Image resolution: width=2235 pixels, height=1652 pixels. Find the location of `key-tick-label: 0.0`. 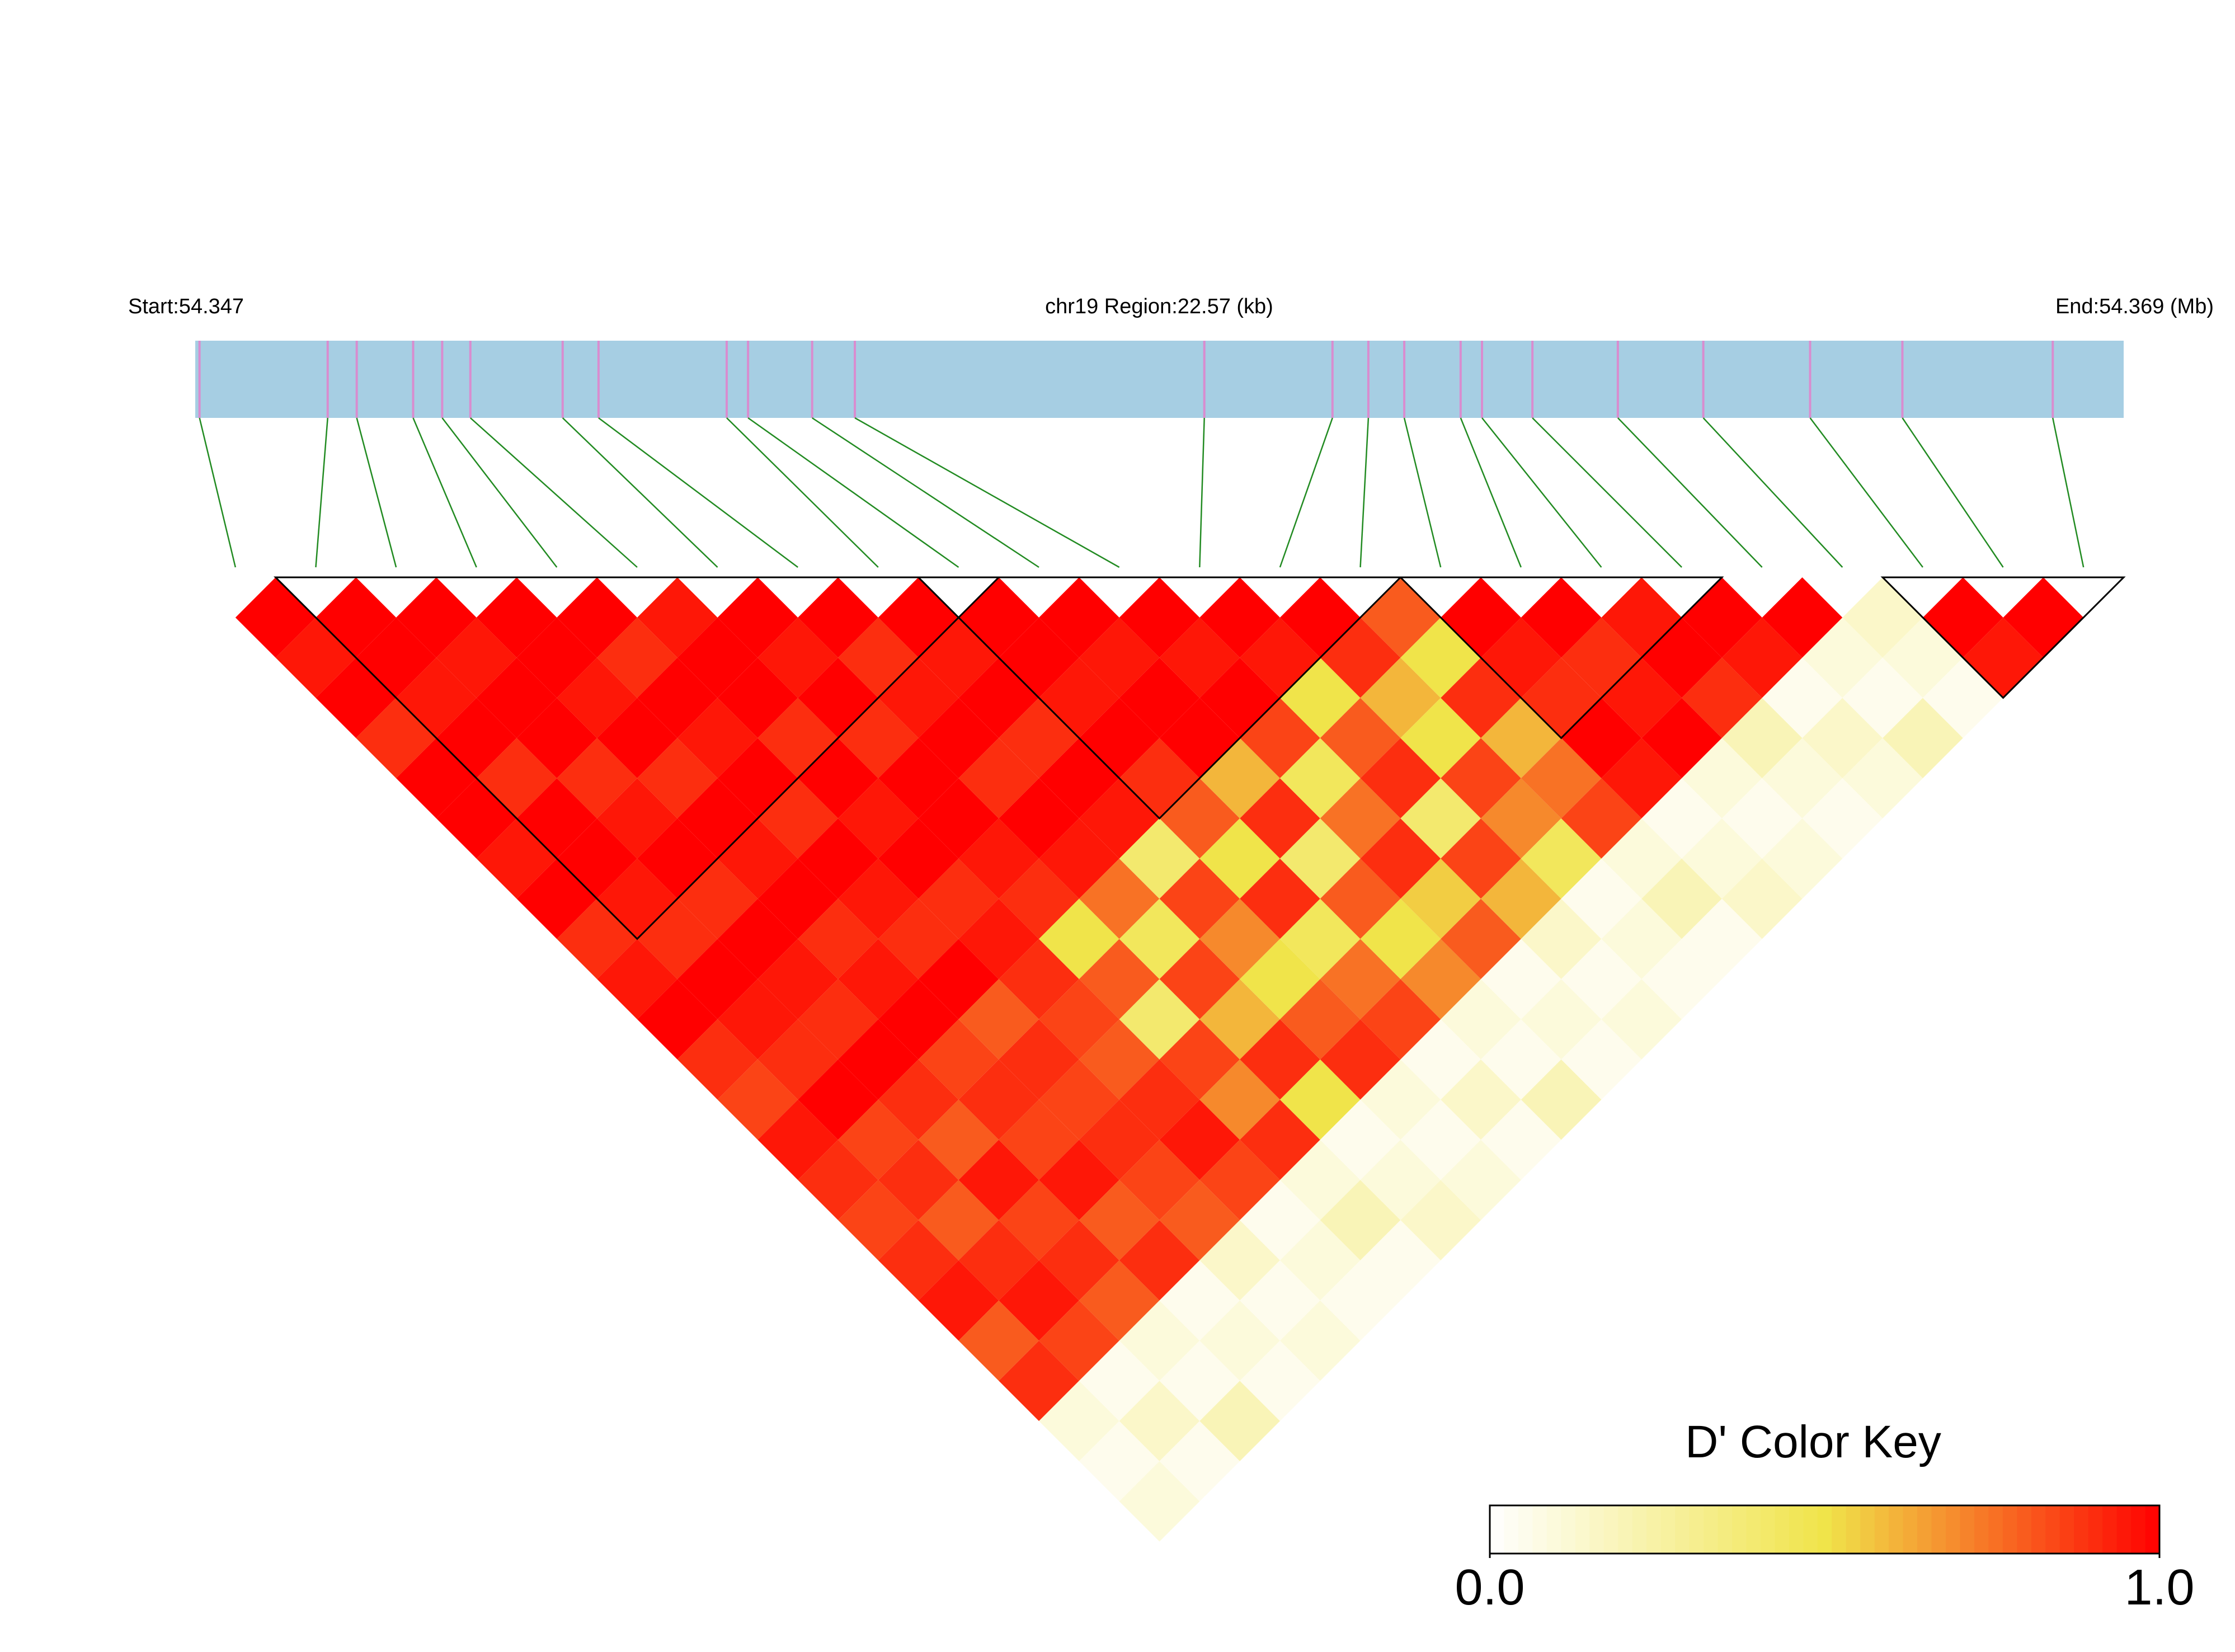

key-tick-label: 0.0 is located at coordinates (1489, 1588).